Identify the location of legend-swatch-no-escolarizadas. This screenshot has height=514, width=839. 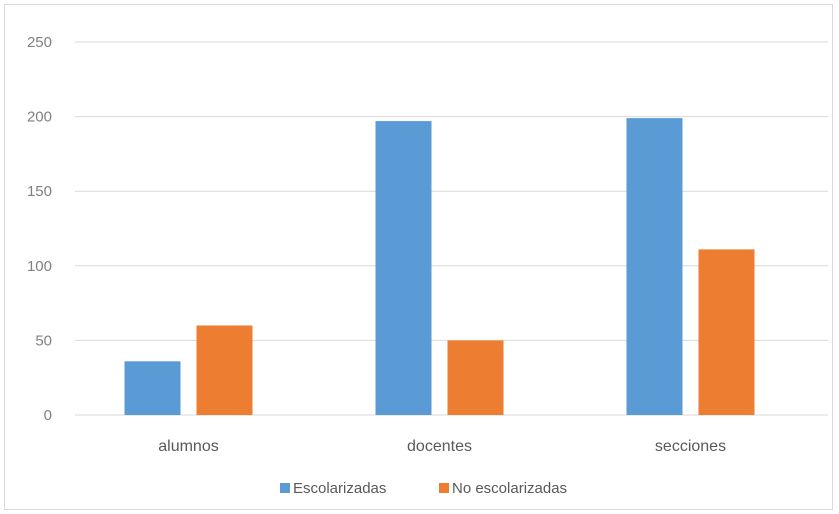
(444, 488).